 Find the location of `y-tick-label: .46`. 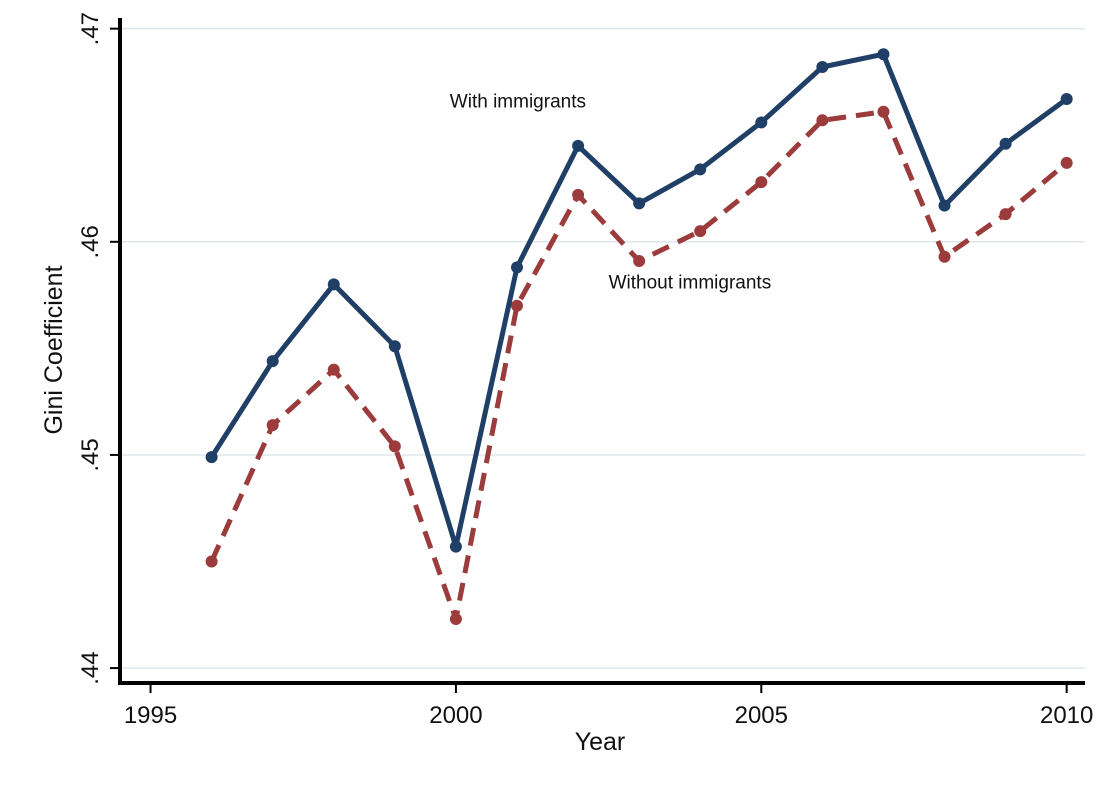

y-tick-label: .46 is located at coordinates (90, 241).